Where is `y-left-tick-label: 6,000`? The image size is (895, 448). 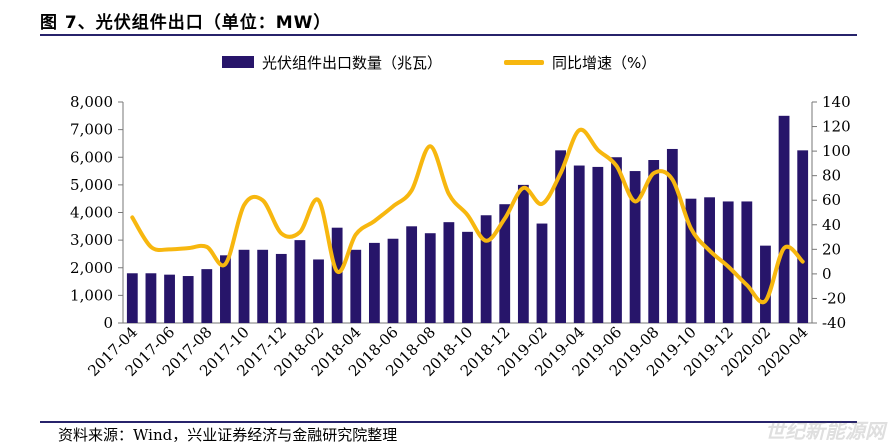 y-left-tick-label: 6,000 is located at coordinates (91, 157).